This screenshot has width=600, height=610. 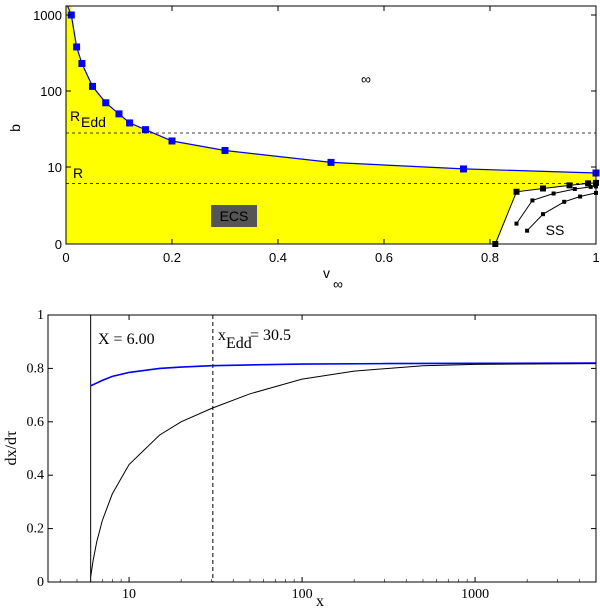 I want to click on ecs-label: ECS, so click(x=234, y=216).